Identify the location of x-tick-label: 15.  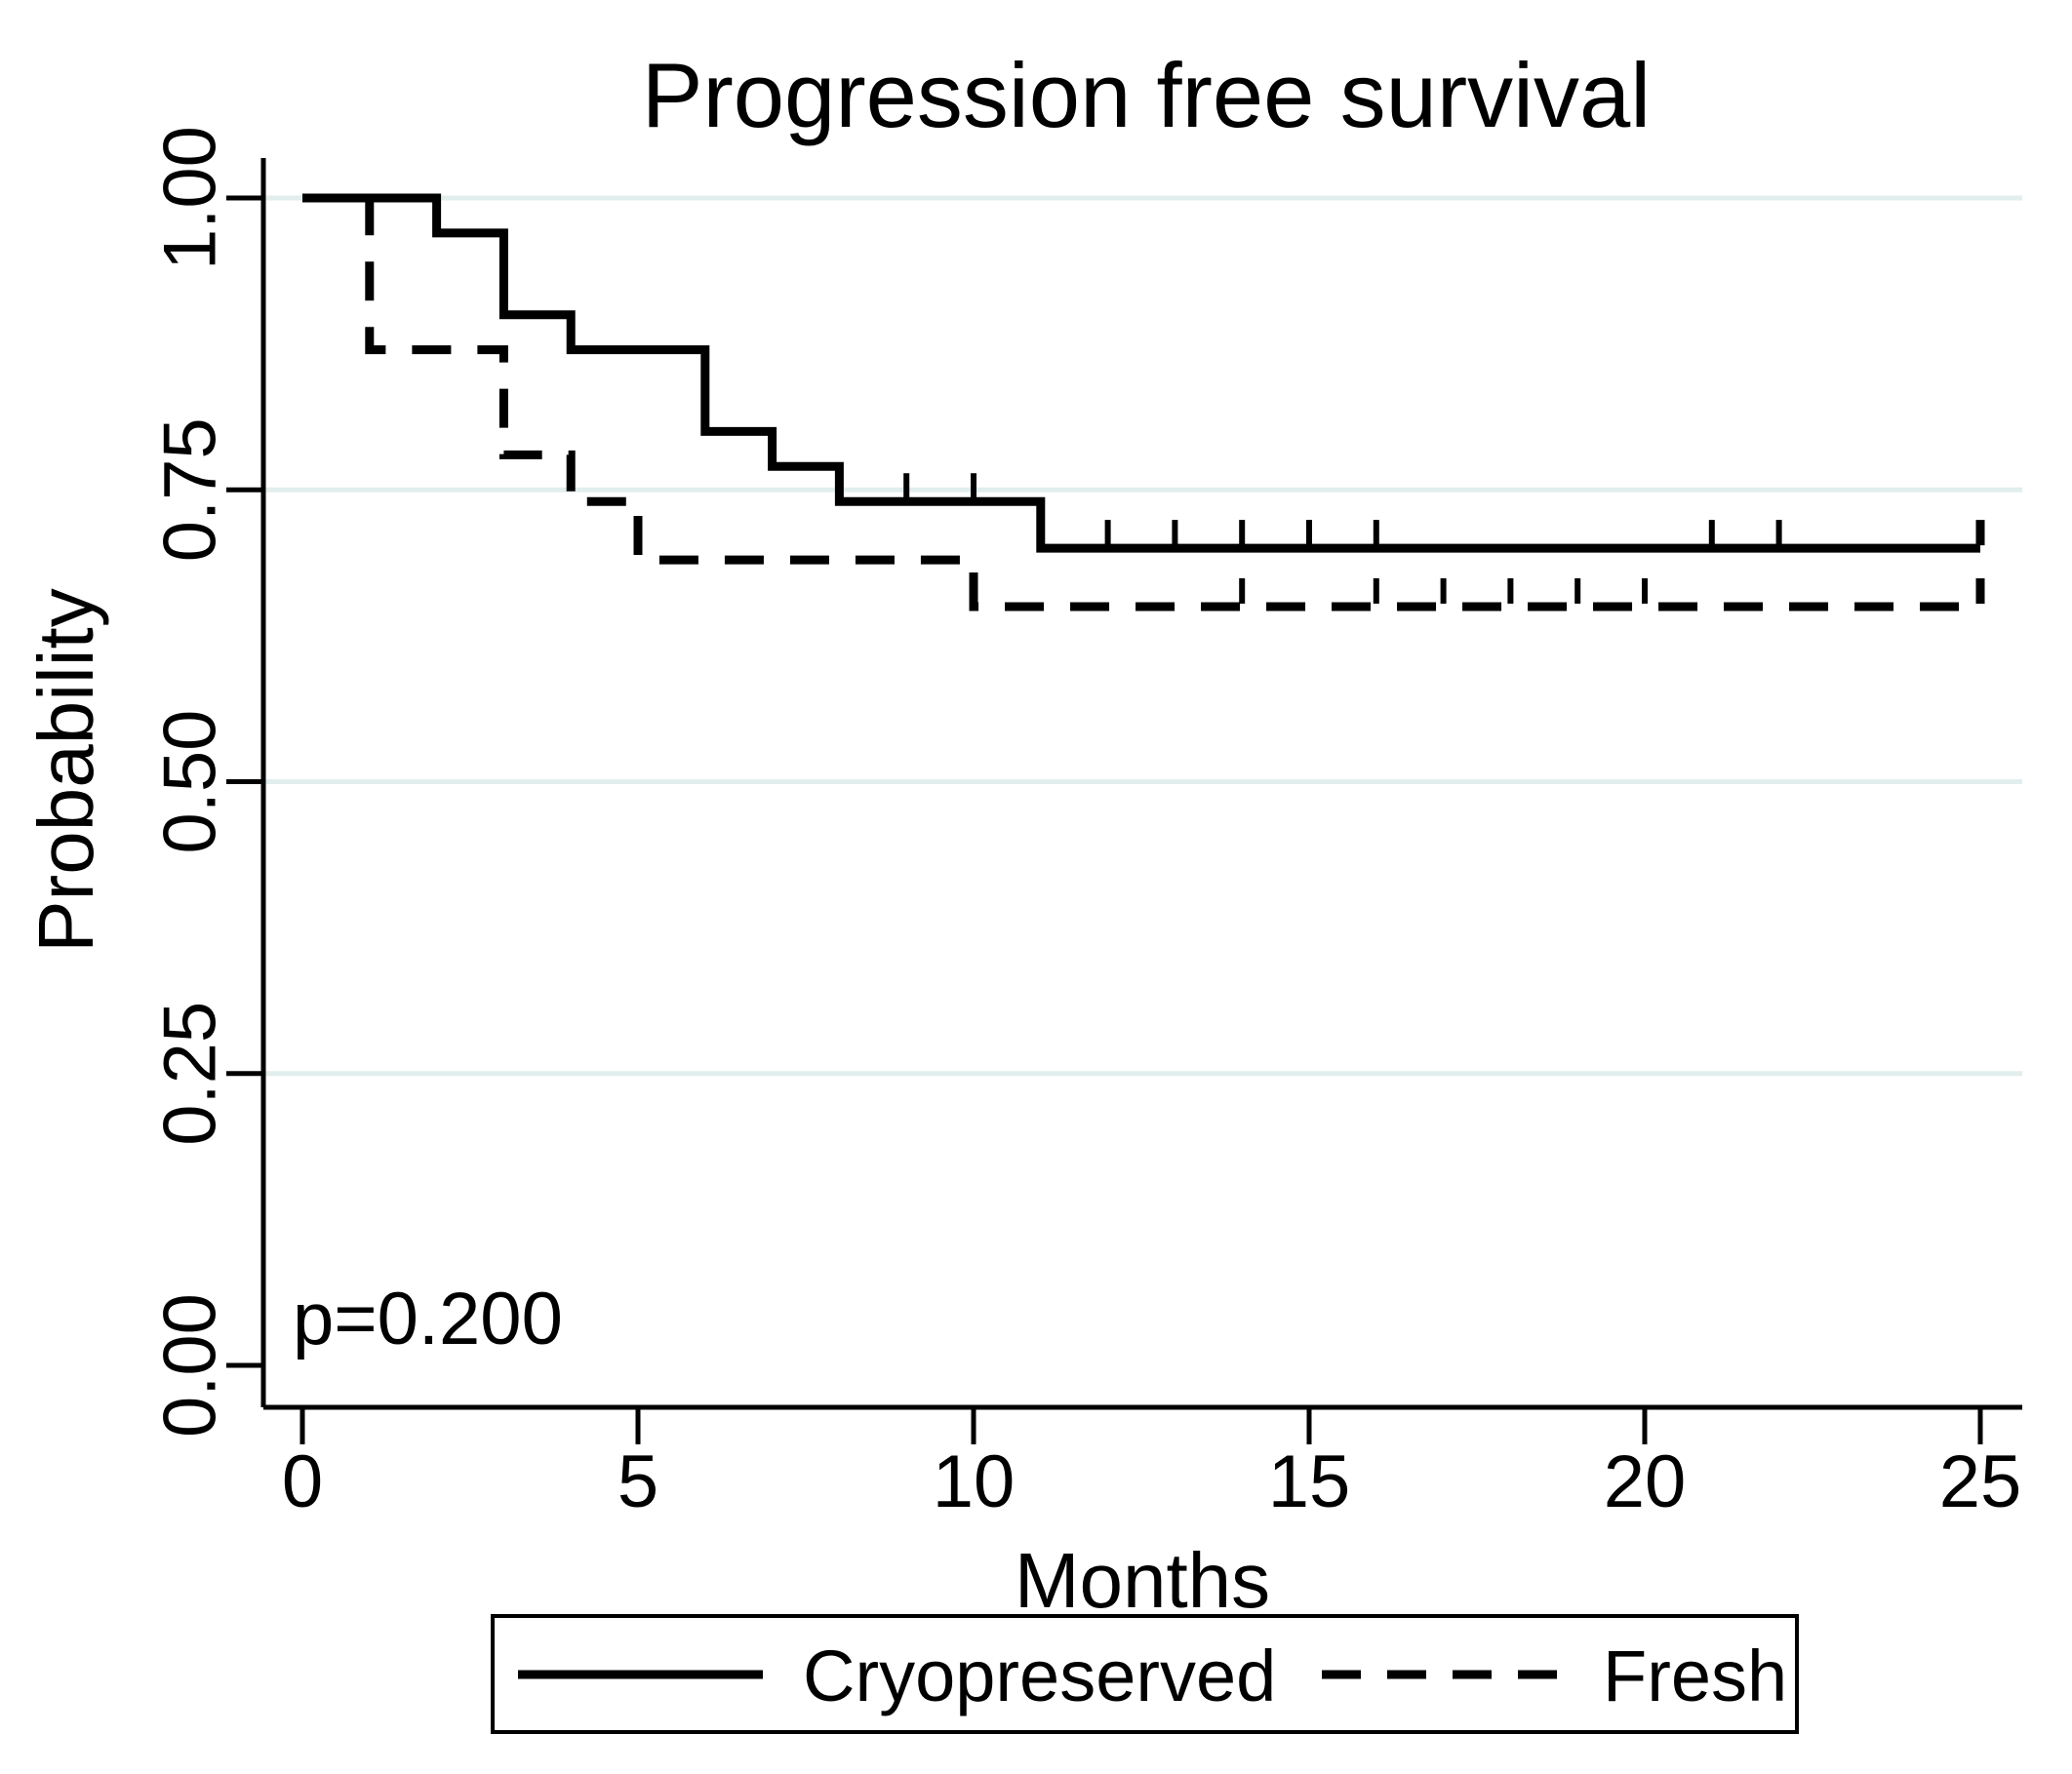
(1309, 1482).